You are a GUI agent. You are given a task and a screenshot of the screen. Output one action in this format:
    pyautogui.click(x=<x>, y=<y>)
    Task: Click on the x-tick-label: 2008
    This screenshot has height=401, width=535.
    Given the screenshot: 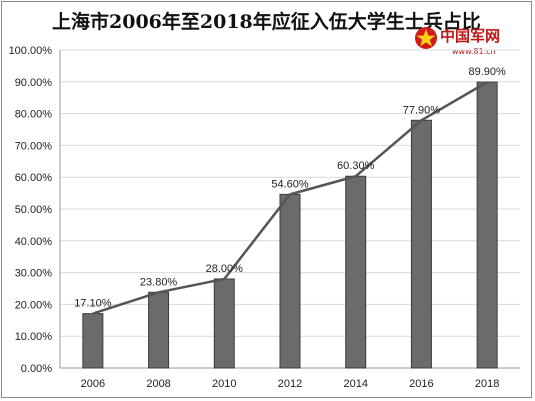 What is the action you would take?
    pyautogui.click(x=158, y=384)
    